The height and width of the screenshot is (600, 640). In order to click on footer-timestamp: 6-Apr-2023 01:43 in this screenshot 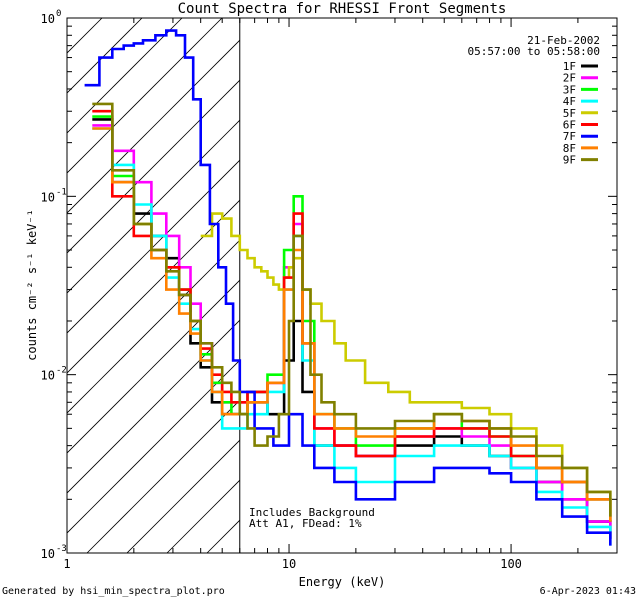, I will do `click(588, 591)`.